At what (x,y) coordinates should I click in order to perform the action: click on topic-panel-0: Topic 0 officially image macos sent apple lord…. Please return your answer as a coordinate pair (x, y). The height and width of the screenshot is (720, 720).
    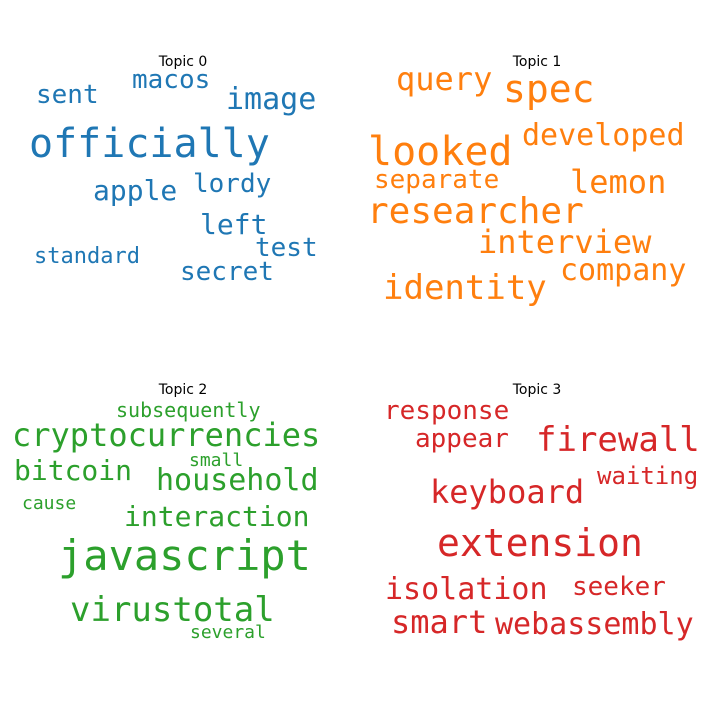
    Looking at the image, I should click on (173, 170).